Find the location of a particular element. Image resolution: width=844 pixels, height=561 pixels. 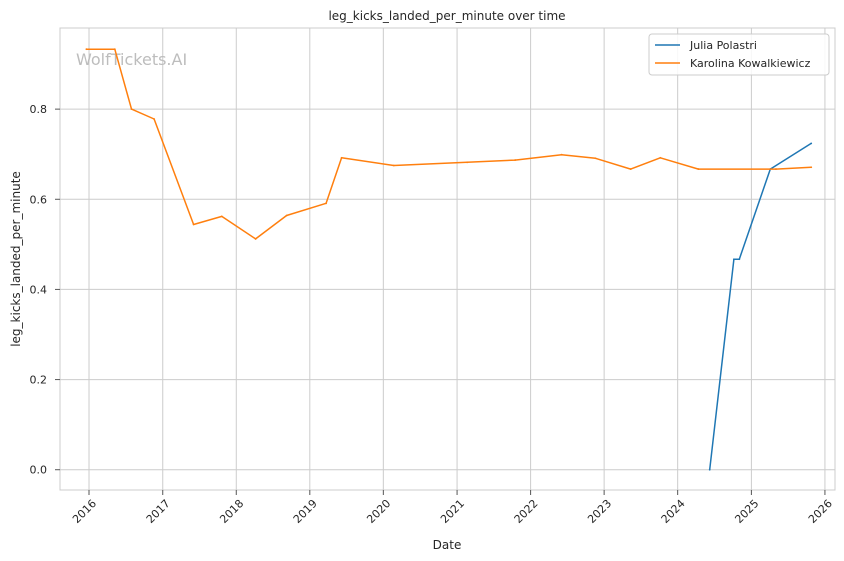

x-tick-label: 2024 is located at coordinates (673, 511).